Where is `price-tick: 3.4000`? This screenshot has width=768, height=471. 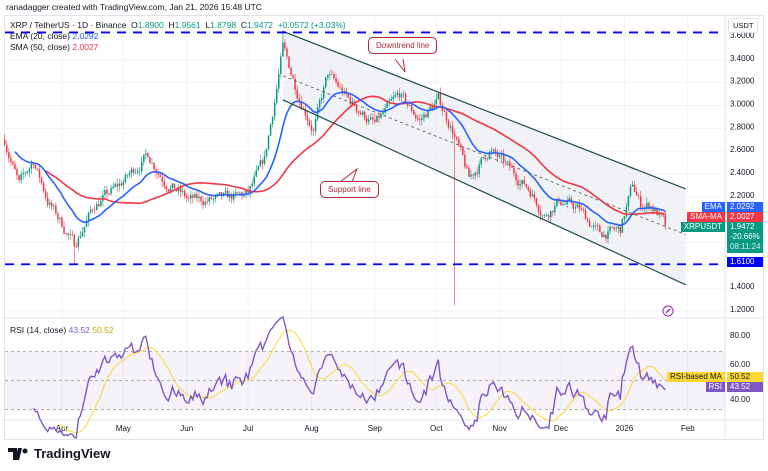 price-tick: 3.4000 is located at coordinates (742, 58).